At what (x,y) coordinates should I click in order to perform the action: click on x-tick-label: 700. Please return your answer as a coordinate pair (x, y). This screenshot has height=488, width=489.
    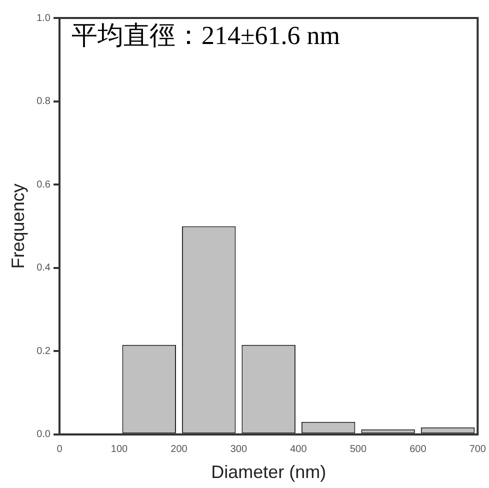
    Looking at the image, I should click on (477, 450).